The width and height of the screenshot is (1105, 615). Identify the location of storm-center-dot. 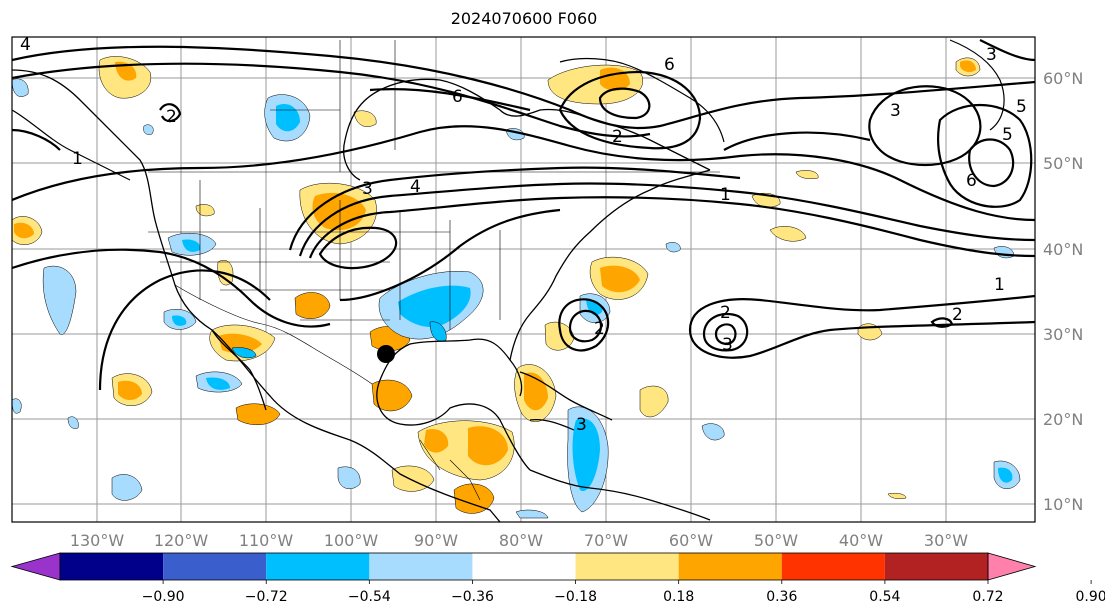
(386, 354).